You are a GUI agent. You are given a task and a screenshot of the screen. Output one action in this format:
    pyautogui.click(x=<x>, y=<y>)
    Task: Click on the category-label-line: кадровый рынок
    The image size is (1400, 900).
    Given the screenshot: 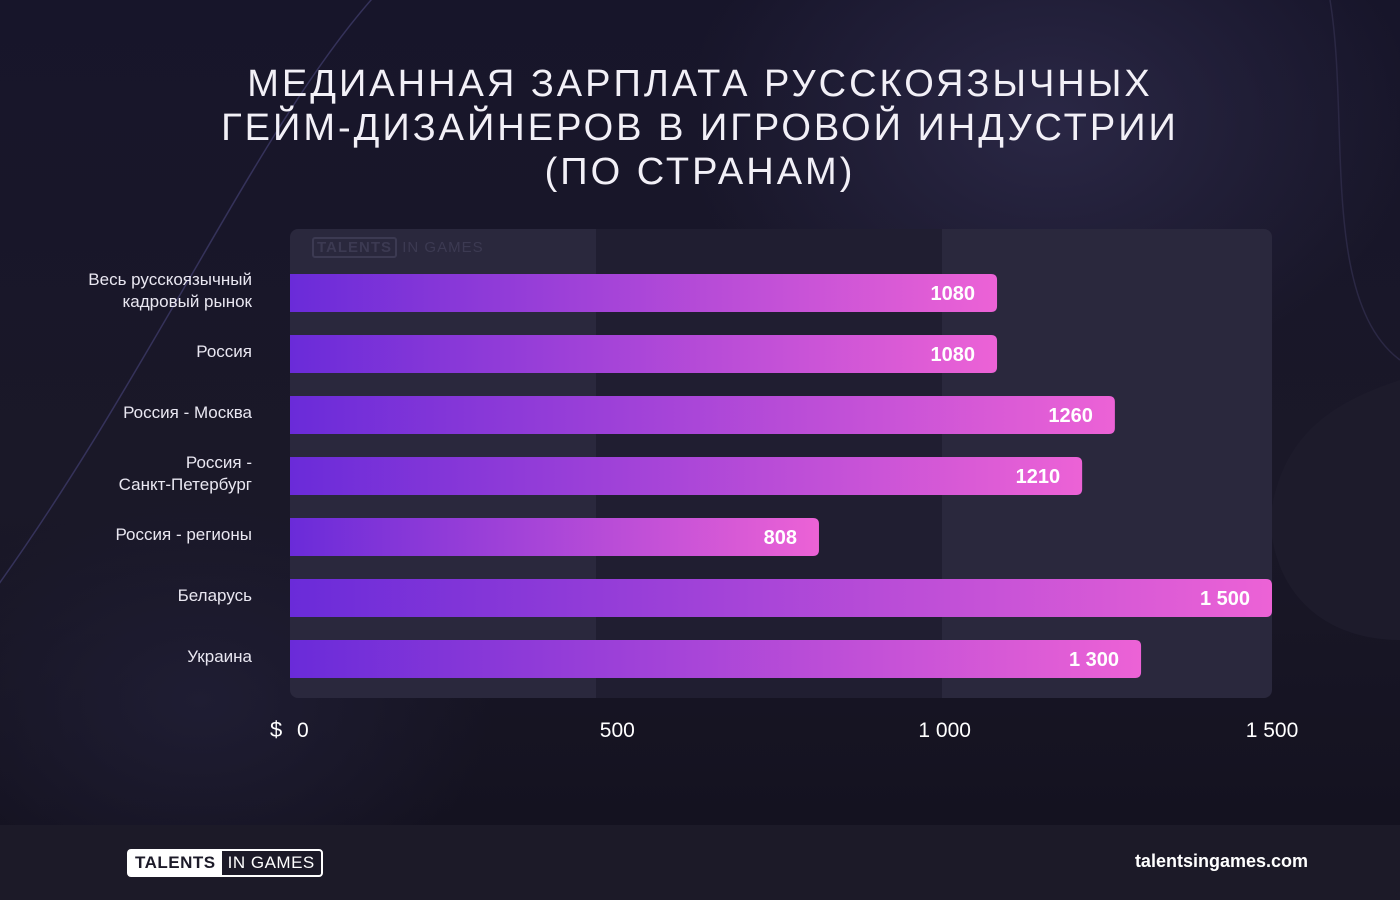 What is the action you would take?
    pyautogui.click(x=187, y=301)
    